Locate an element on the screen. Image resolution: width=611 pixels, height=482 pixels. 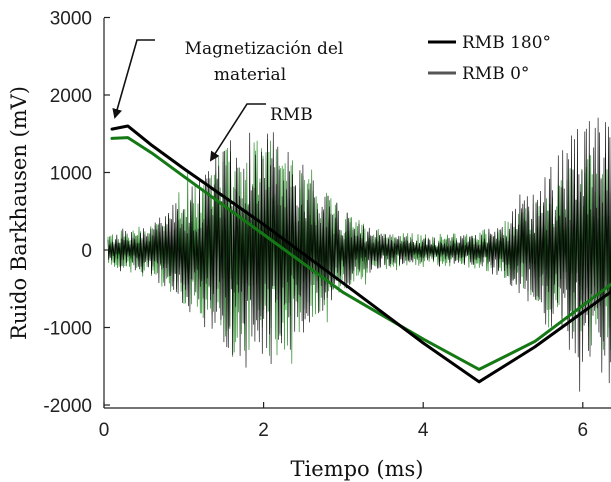
y-tick-label: 3000 is located at coordinates (71, 19).